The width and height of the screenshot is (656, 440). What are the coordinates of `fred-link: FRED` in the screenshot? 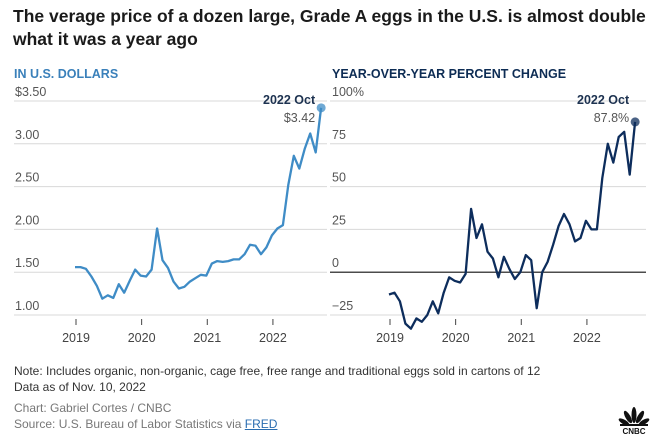 It's located at (261, 424).